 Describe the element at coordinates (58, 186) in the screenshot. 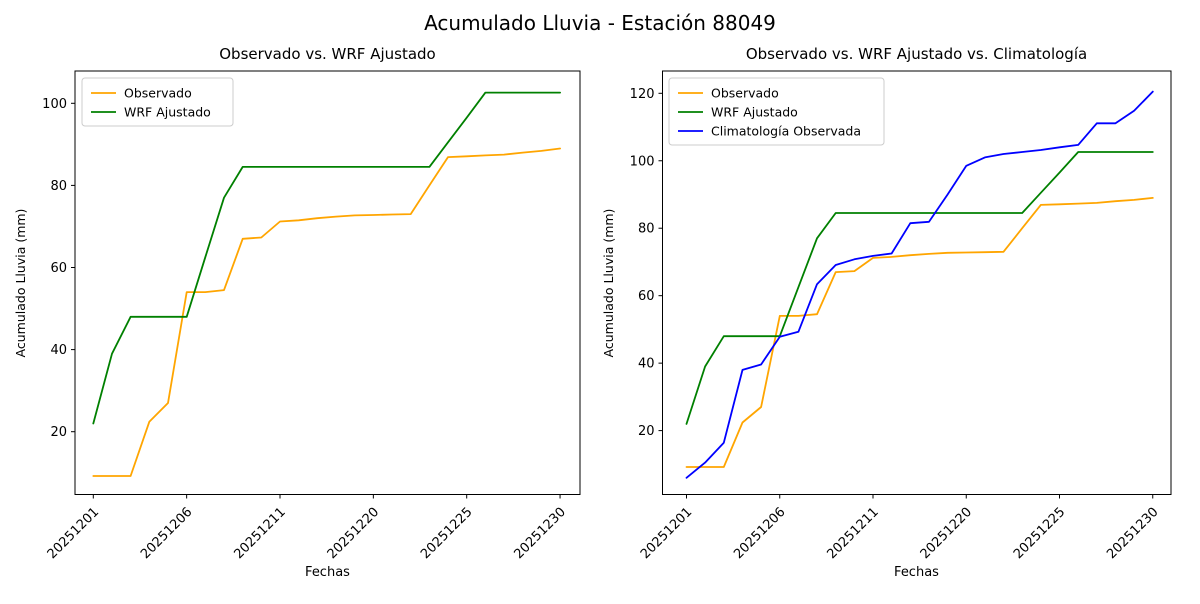

I see `left-y-tick-label: 80` at that location.